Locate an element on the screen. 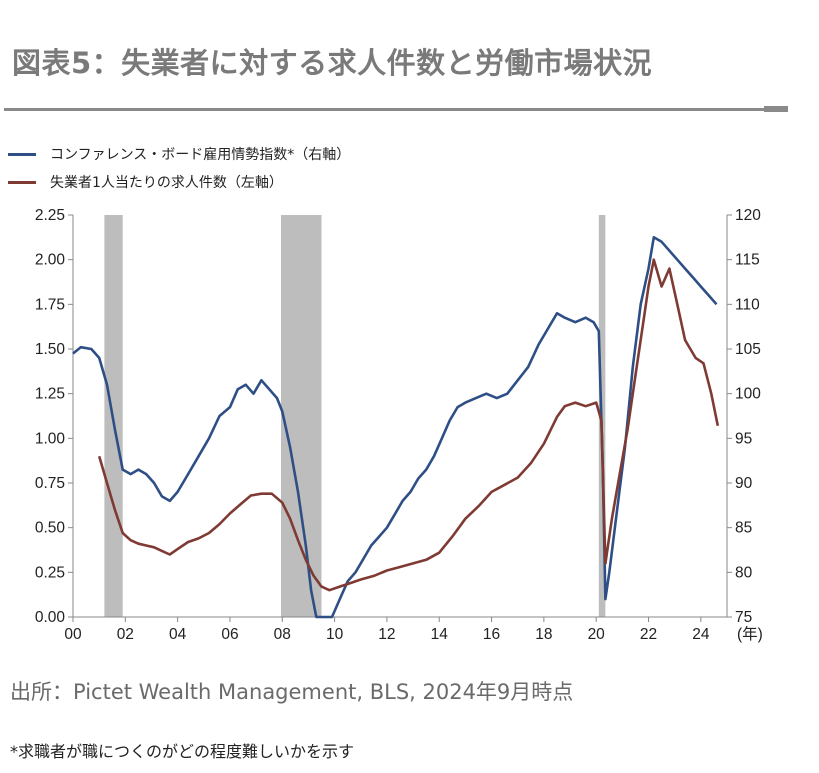 The height and width of the screenshot is (773, 819). left-tick-label: 0.00 is located at coordinates (50, 617).